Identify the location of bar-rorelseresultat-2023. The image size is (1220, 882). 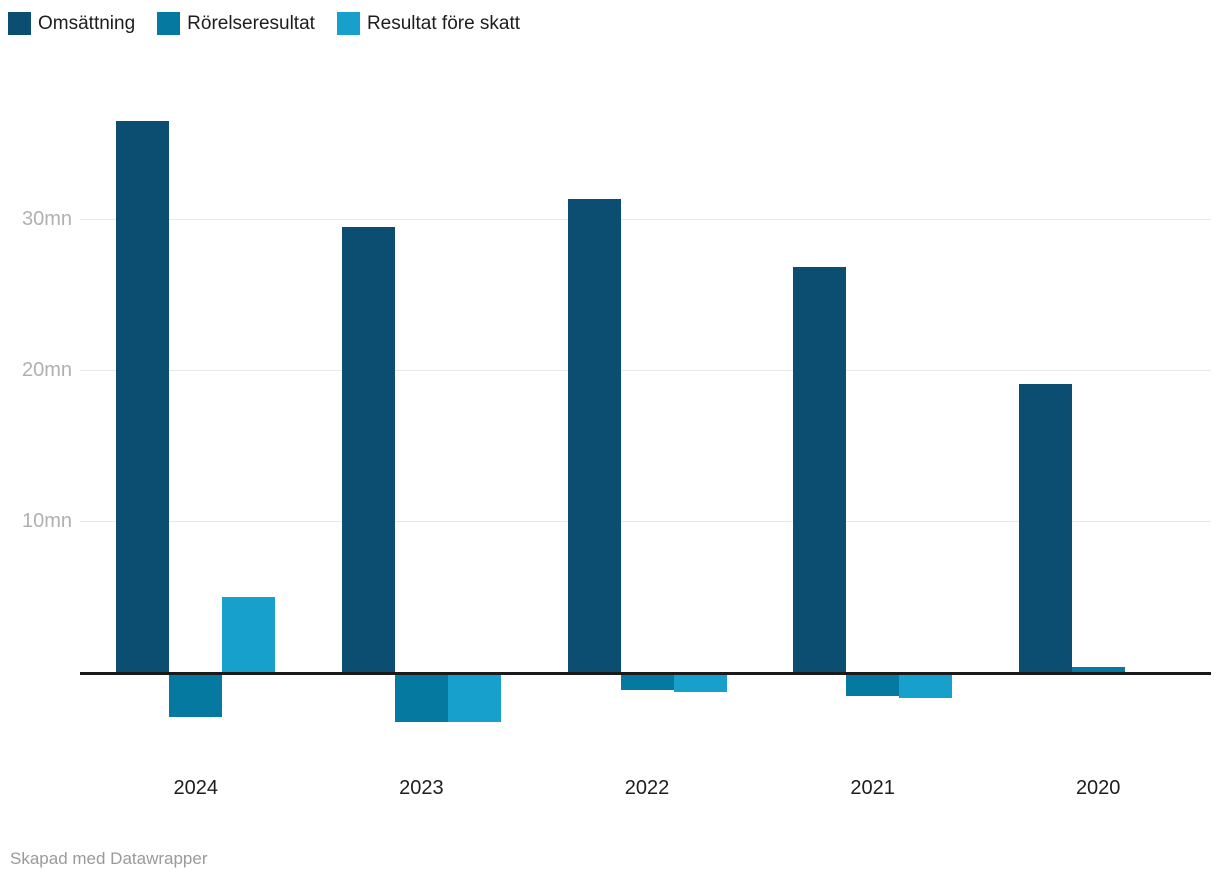
(421, 698).